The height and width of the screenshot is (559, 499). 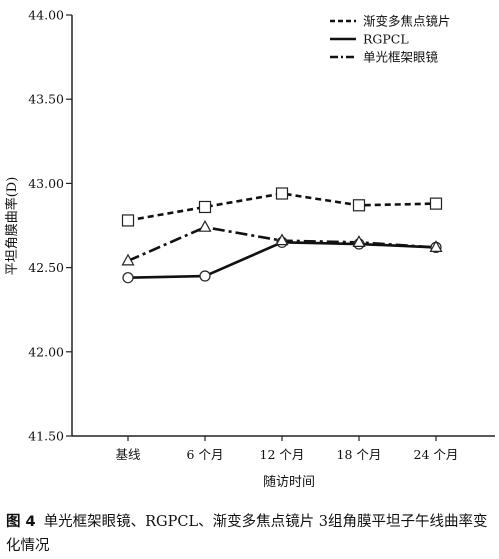 What do you see at coordinates (46, 436) in the screenshot?
I see `y-tick-label: 41.50` at bounding box center [46, 436].